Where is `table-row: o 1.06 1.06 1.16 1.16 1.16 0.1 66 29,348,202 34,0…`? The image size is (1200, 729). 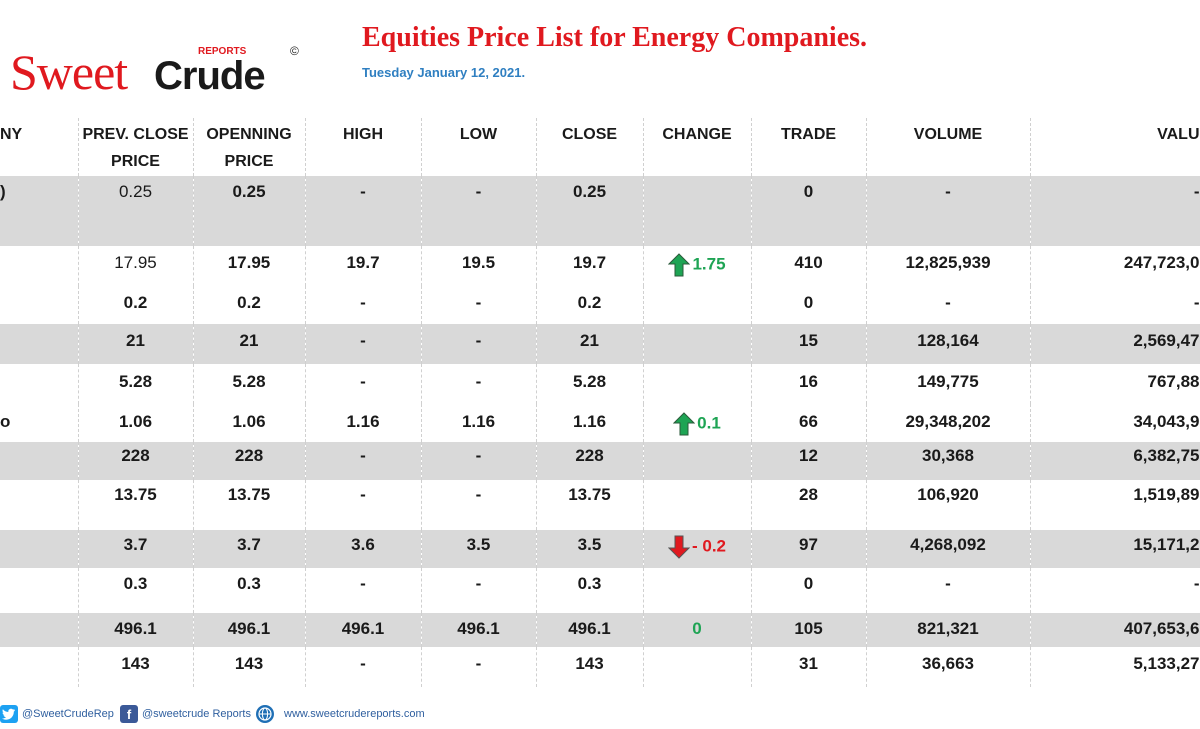
table-row: o 1.06 1.06 1.16 1.16 1.16 0.1 66 29,348,202 34,0… is located at coordinates (600, 423).